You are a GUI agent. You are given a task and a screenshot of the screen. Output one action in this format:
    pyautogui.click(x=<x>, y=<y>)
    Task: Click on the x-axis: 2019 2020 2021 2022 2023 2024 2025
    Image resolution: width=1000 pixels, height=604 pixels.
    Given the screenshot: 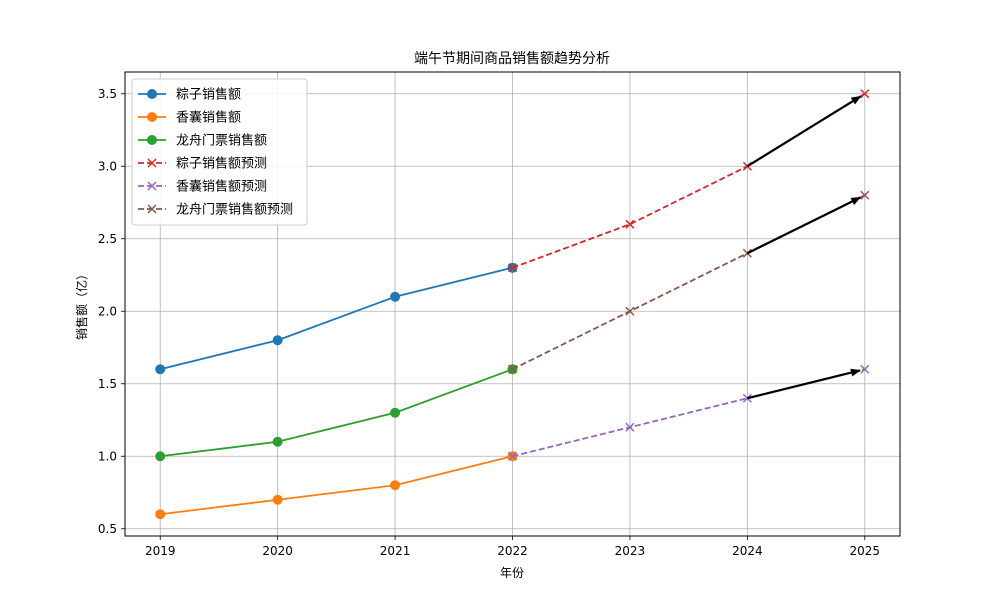 What is the action you would take?
    pyautogui.click(x=512, y=547)
    